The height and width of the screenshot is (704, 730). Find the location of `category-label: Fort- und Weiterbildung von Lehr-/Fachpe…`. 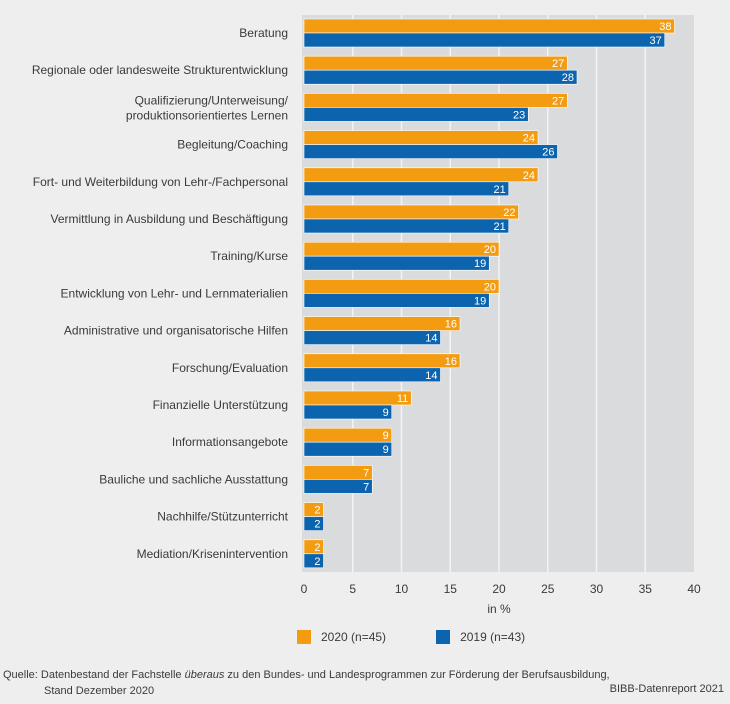

category-label: Fort- und Weiterbildung von Lehr-/Fachpe… is located at coordinates (160, 182).